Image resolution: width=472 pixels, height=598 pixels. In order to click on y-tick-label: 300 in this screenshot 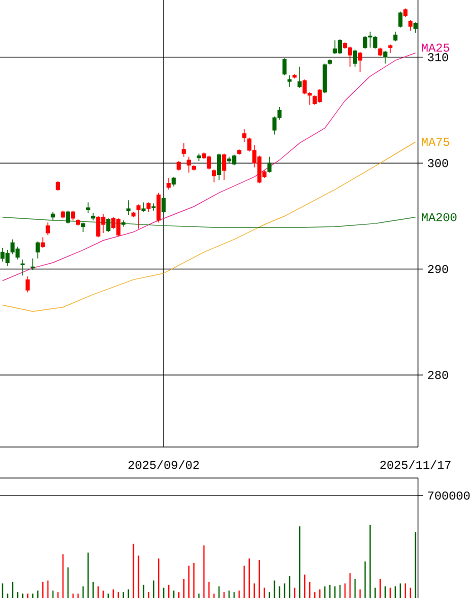, I will do `click(438, 163)`.